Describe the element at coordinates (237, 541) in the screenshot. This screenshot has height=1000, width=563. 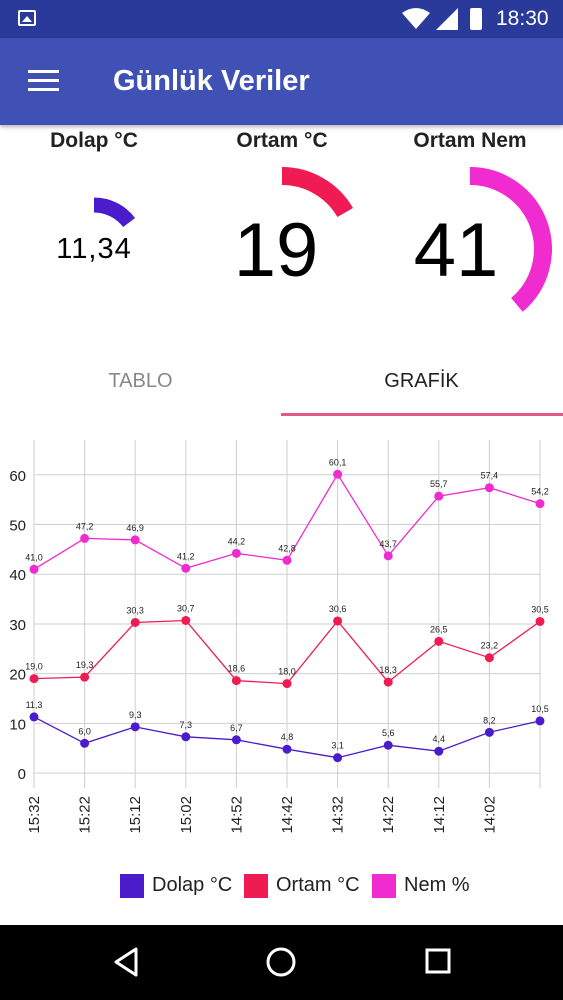
I see `data-label: 44,2` at that location.